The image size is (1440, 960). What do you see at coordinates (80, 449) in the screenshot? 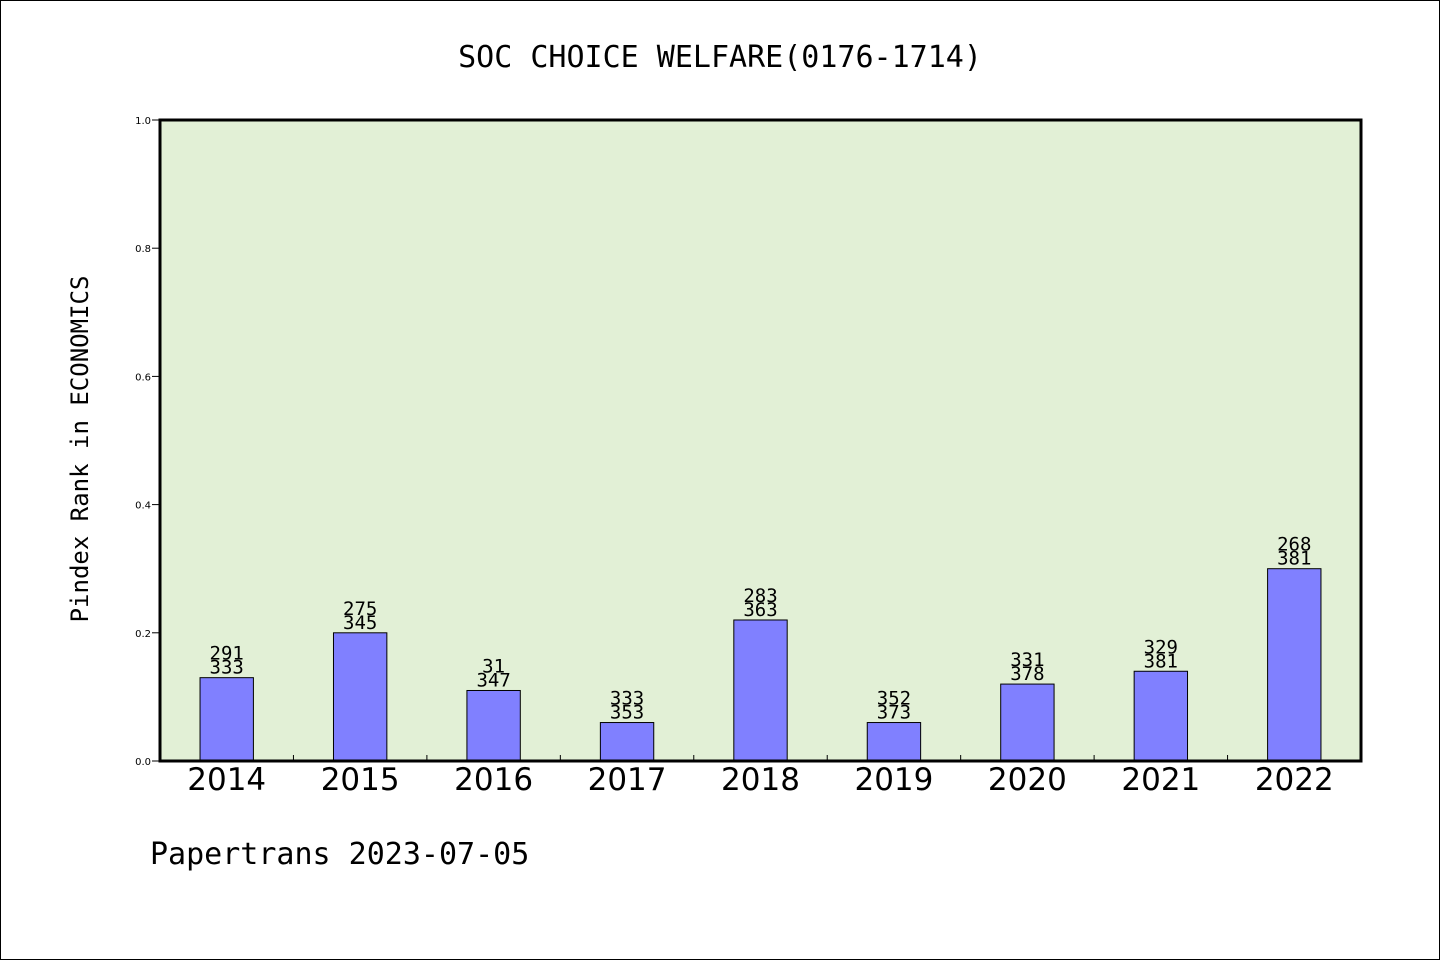
I see `y-axis-label: Pindex Rank in ECONOMICS` at bounding box center [80, 449].